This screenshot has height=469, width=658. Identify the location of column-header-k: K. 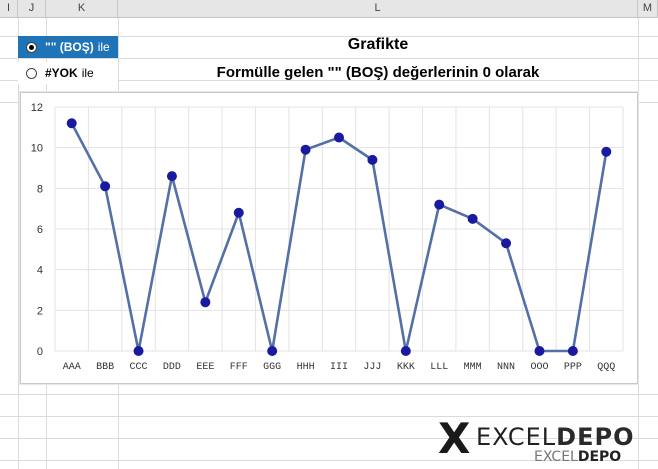
(82, 8).